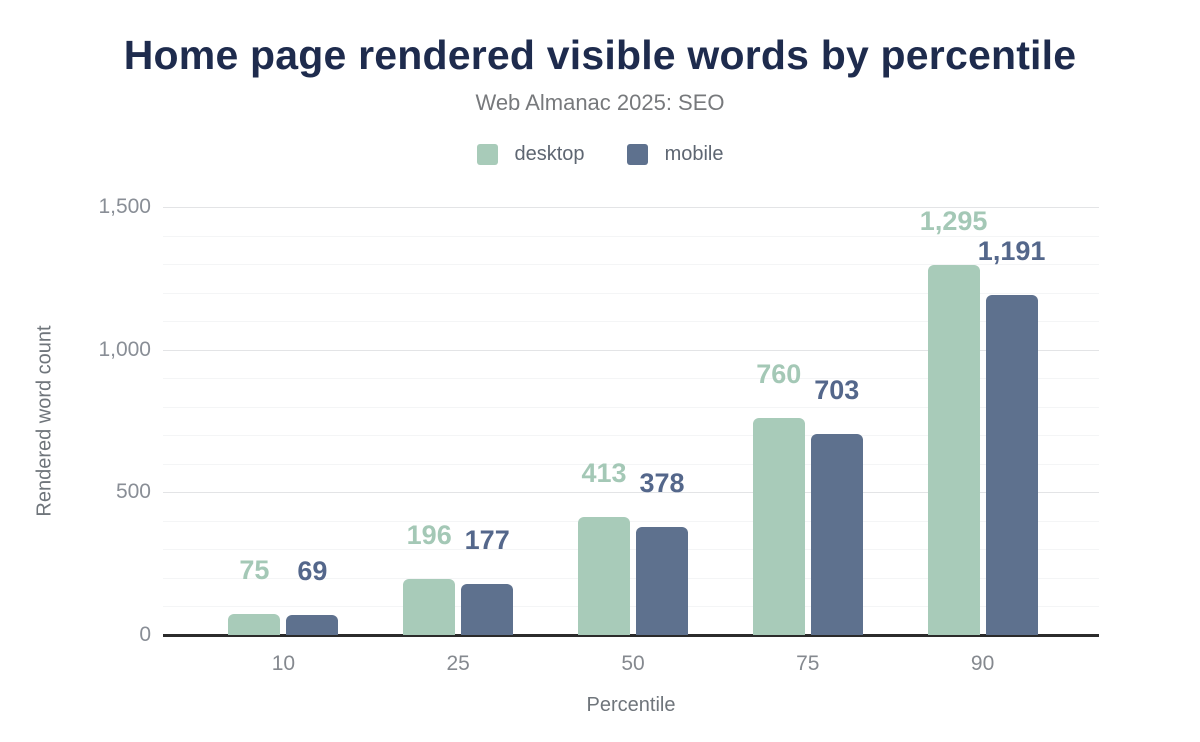 The image size is (1200, 742). I want to click on legend-item-mobile: mobile, so click(675, 154).